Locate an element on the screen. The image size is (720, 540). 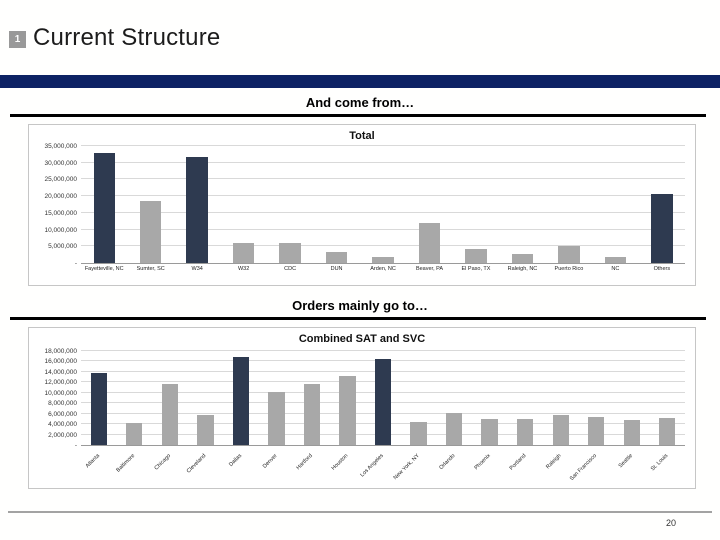
accent-band is located at coordinates (360, 81).